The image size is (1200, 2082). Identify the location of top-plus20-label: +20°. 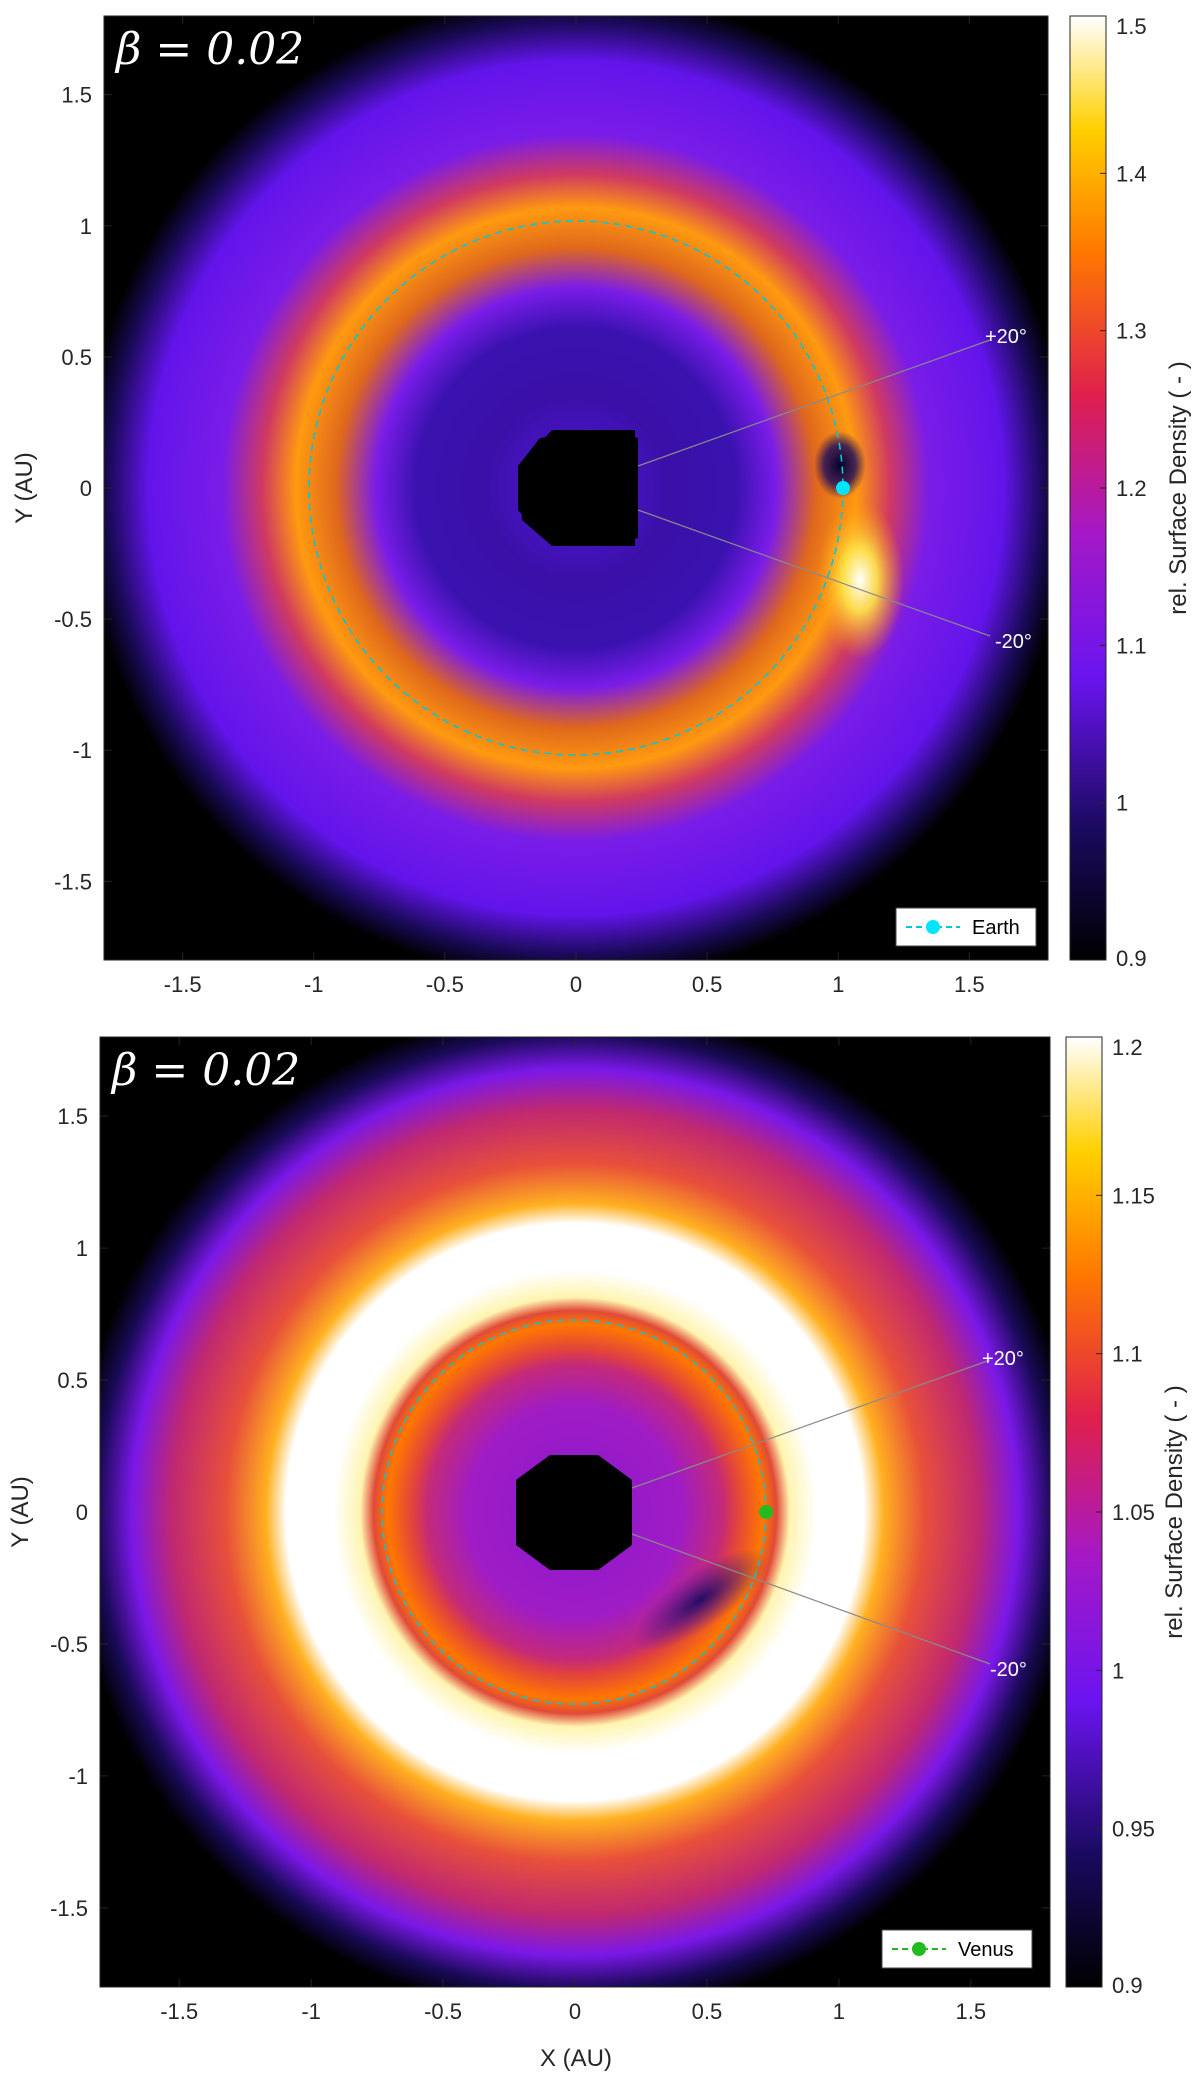
(1006, 337).